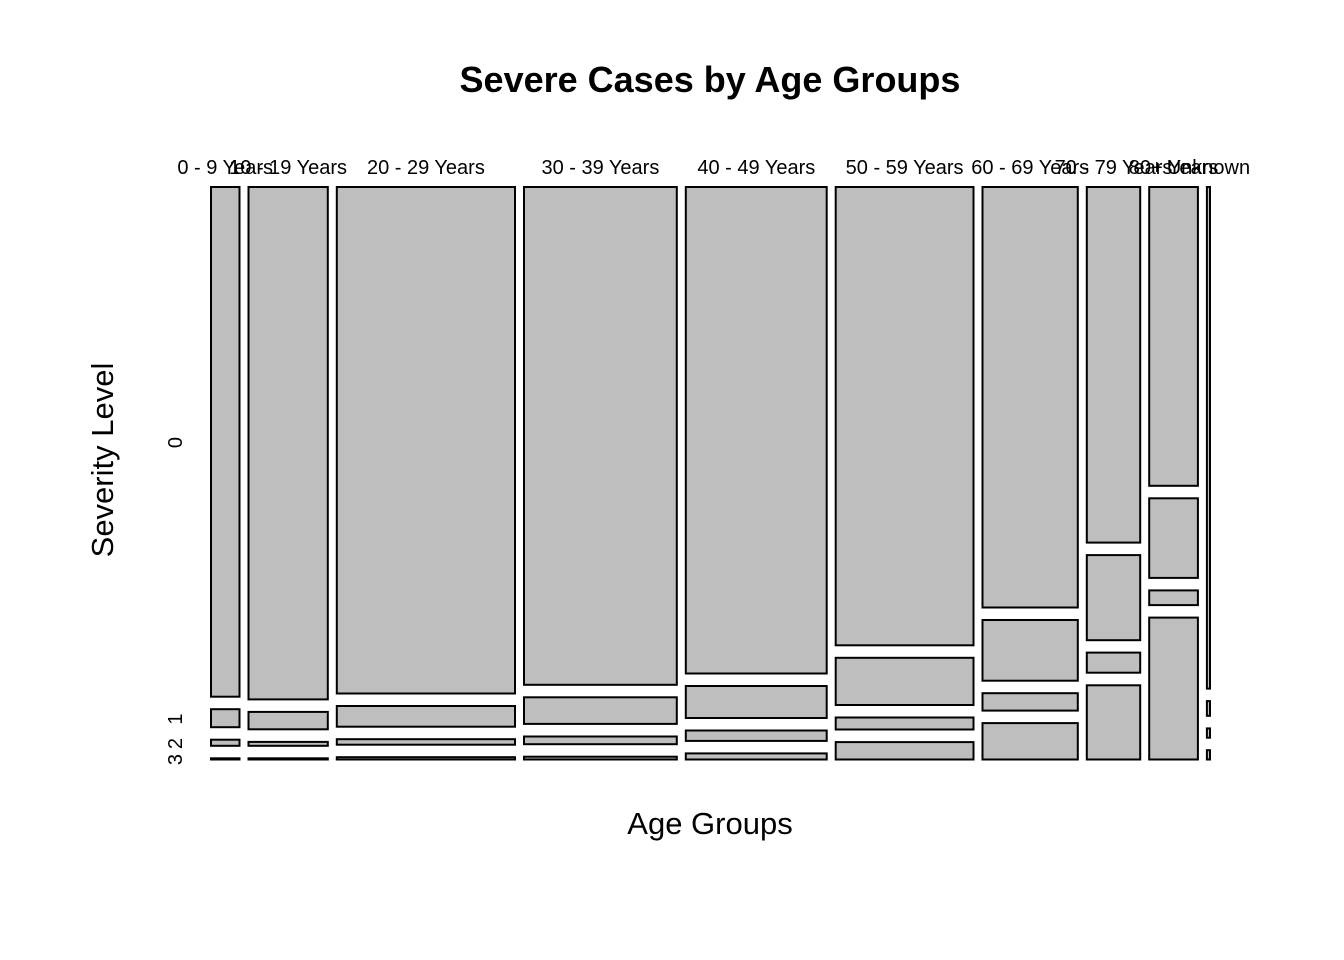  Describe the element at coordinates (709, 823) in the screenshot. I see `x-axis-label: Age Groups` at that location.